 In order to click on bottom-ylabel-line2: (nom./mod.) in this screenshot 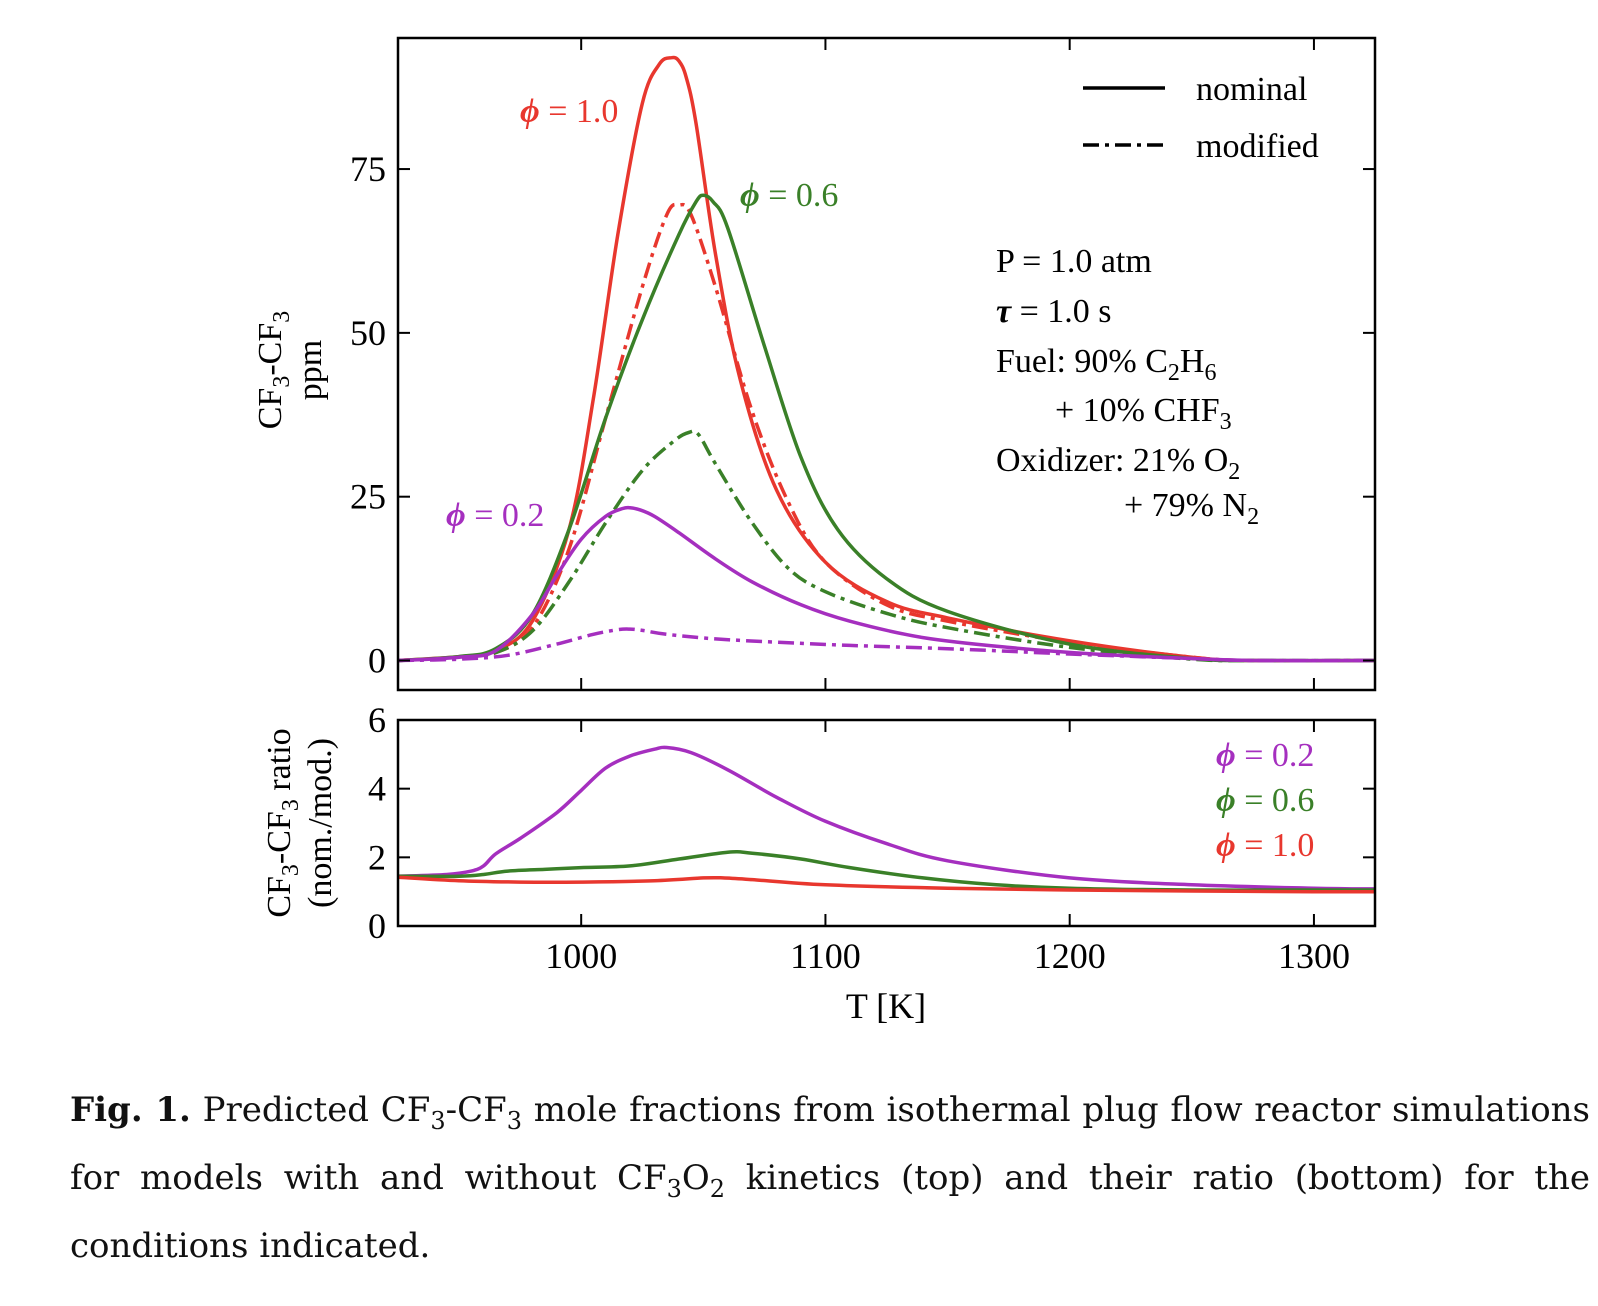, I will do `click(320, 823)`.